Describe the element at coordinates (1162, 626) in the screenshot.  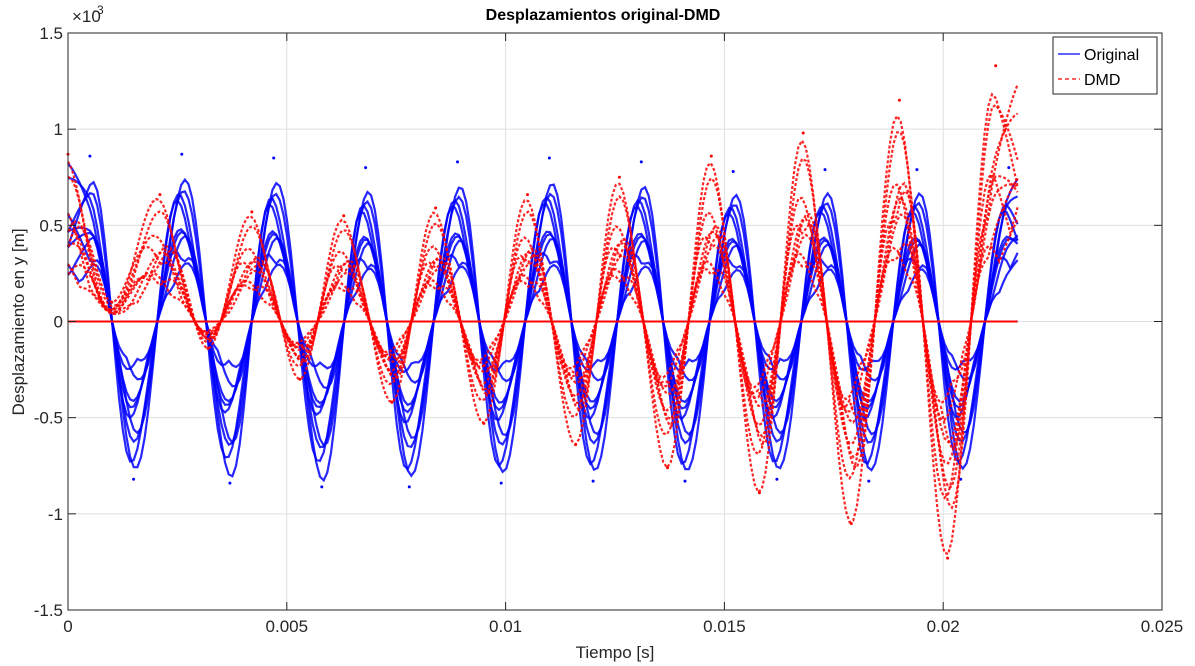
I see `x-tick-label: 0.025` at that location.